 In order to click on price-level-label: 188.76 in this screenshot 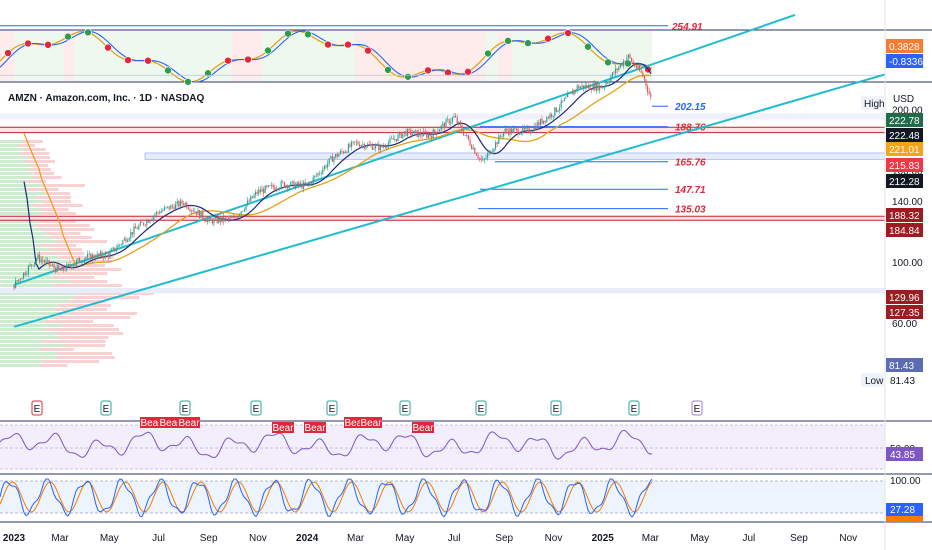, I will do `click(690, 128)`.